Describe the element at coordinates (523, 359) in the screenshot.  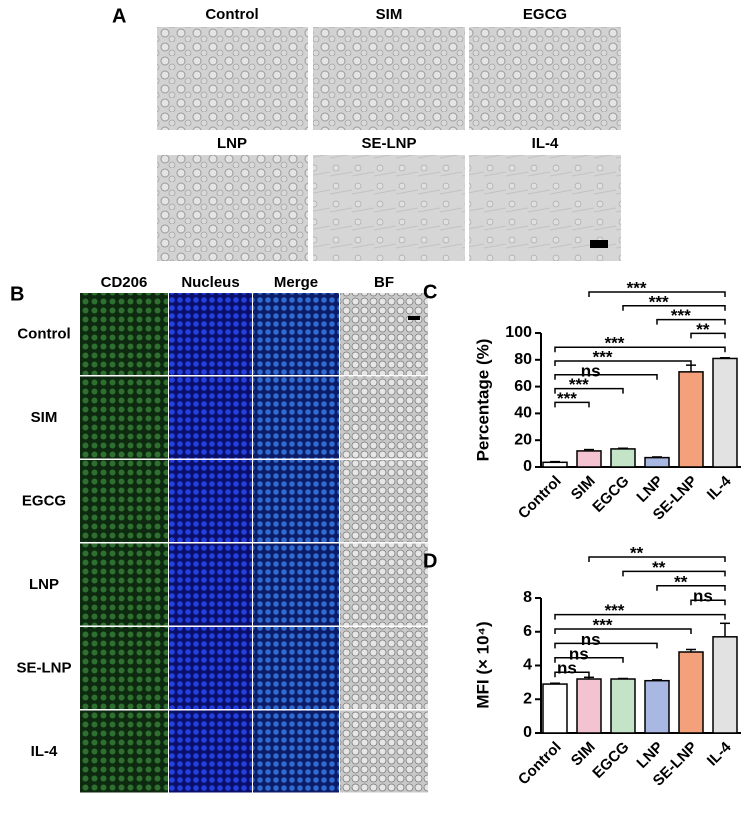
I see `y-tick-label: 80` at that location.